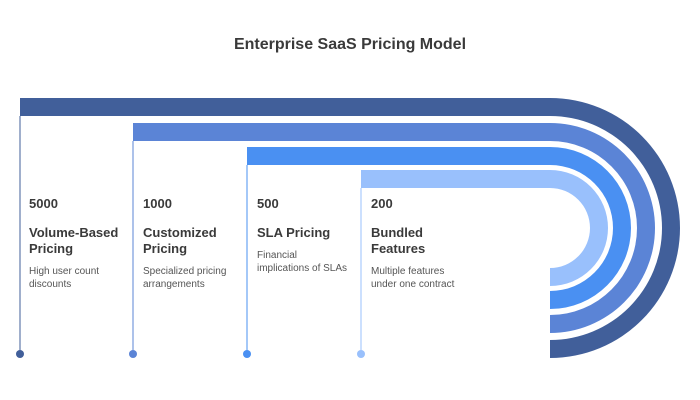 Image resolution: width=700 pixels, height=400 pixels. Describe the element at coordinates (398, 240) in the screenshot. I see `item-label: Bundled Features` at that location.